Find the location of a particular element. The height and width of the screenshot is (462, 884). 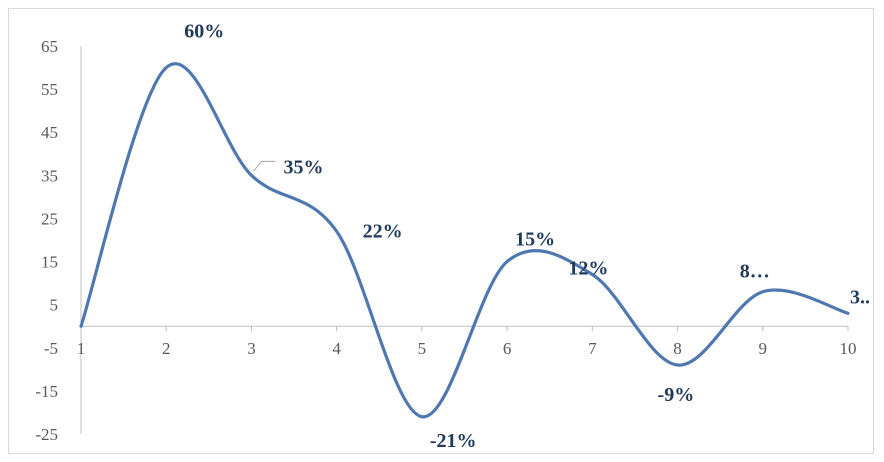

y-axis-ticks: 65 55 45 35 25 15 5 -5 -15 -25 is located at coordinates (46, 240).